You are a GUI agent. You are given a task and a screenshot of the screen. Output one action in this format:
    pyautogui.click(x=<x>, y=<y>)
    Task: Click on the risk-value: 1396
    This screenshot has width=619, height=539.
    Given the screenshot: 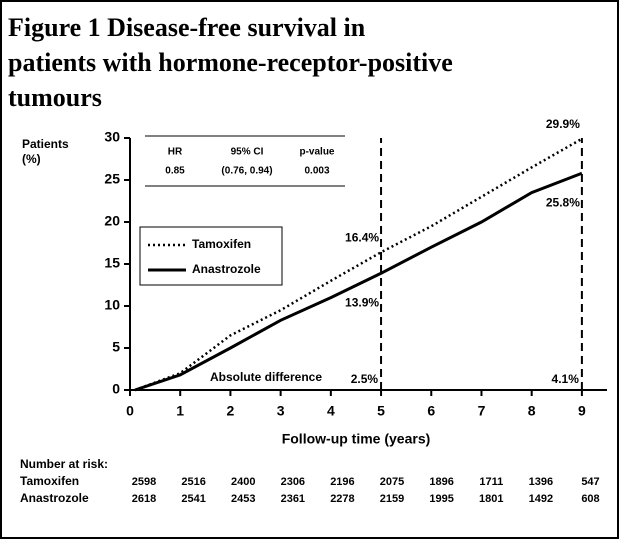 What is the action you would take?
    pyautogui.click(x=541, y=482)
    